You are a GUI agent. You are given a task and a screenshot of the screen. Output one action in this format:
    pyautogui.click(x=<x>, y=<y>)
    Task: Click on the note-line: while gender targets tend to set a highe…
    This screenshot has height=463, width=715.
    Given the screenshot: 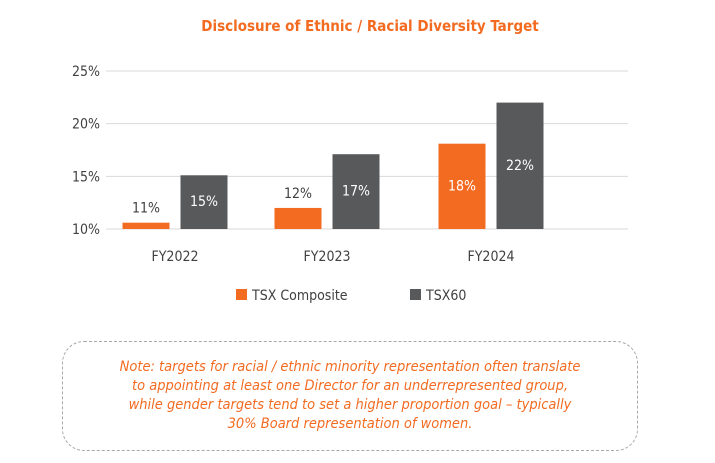 What is the action you would take?
    pyautogui.click(x=350, y=405)
    